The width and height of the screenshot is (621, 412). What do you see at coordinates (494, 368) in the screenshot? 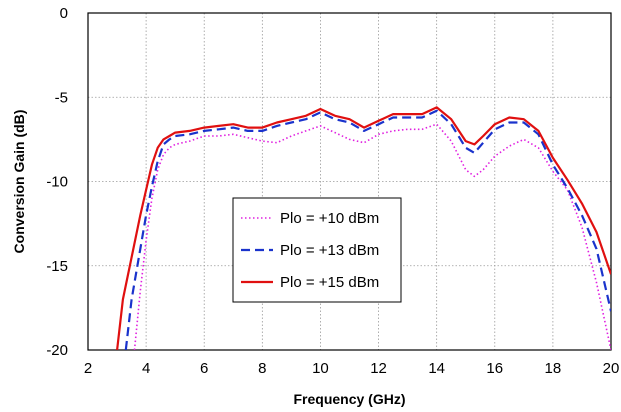
I see `x-tick-label: 16` at bounding box center [494, 368].